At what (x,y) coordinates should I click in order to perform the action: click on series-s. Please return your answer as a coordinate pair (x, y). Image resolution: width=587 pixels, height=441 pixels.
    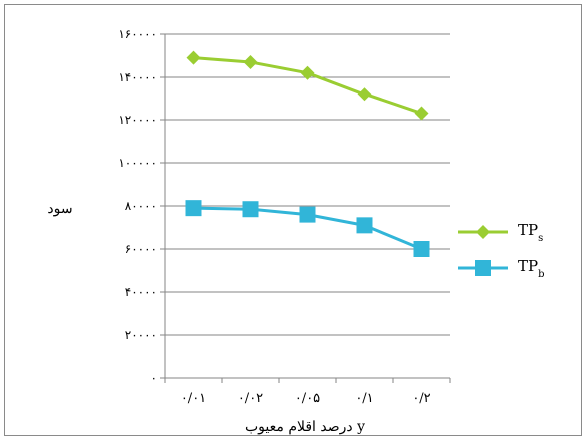
    Looking at the image, I should click on (307, 85).